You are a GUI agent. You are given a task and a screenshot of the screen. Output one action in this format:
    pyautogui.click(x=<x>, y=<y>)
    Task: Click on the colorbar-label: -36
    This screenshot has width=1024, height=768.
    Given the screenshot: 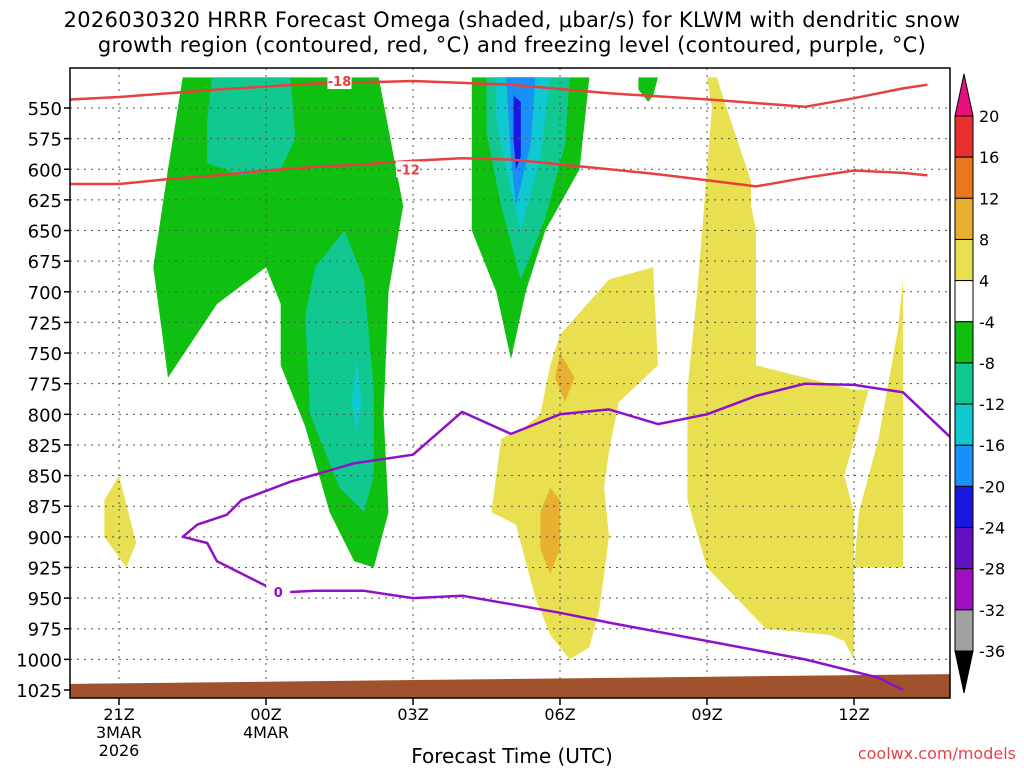 What is the action you would take?
    pyautogui.click(x=992, y=651)
    